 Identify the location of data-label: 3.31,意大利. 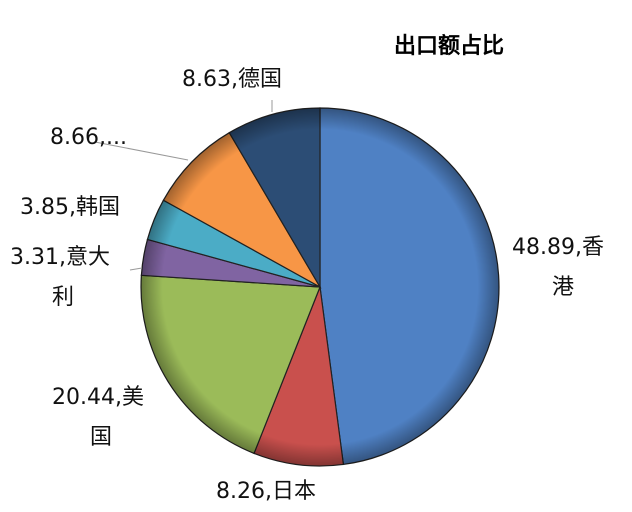
(60, 278).